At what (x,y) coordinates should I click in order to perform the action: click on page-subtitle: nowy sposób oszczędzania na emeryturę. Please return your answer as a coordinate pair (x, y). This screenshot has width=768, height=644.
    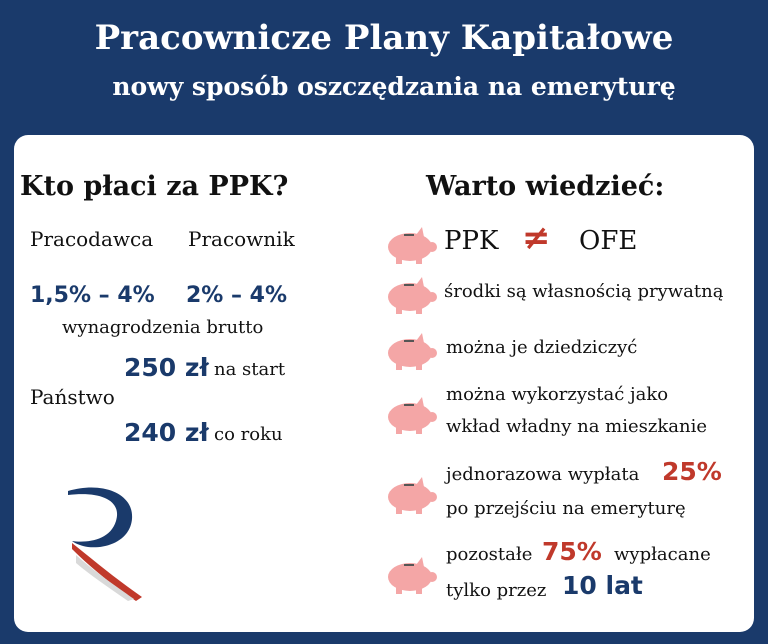
    Looking at the image, I should click on (394, 86).